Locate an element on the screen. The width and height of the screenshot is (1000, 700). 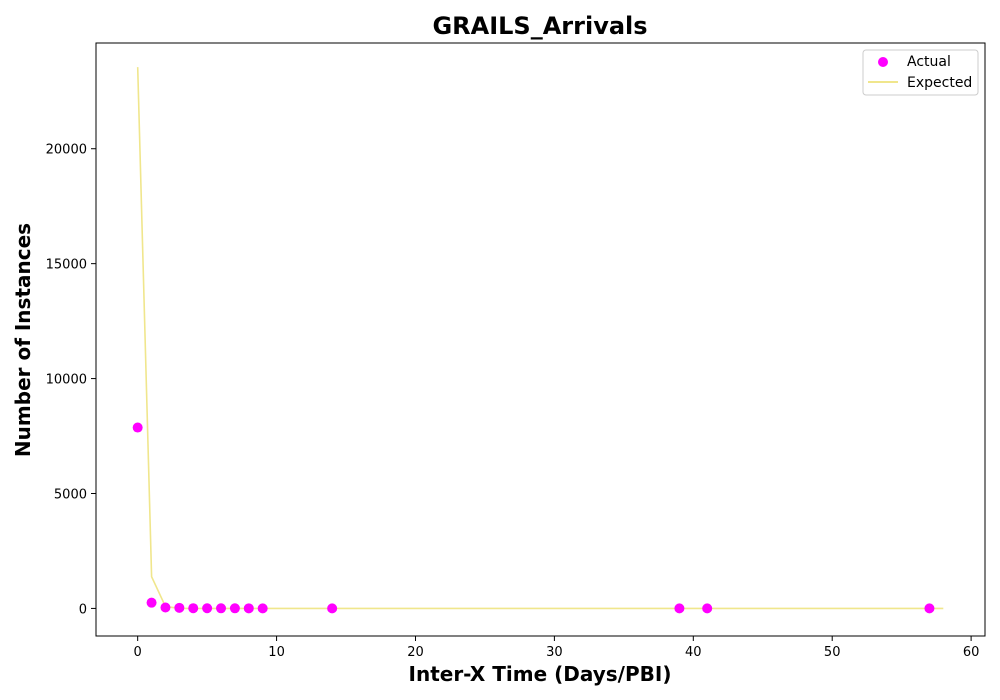
x-tick-label: 0 is located at coordinates (138, 652).